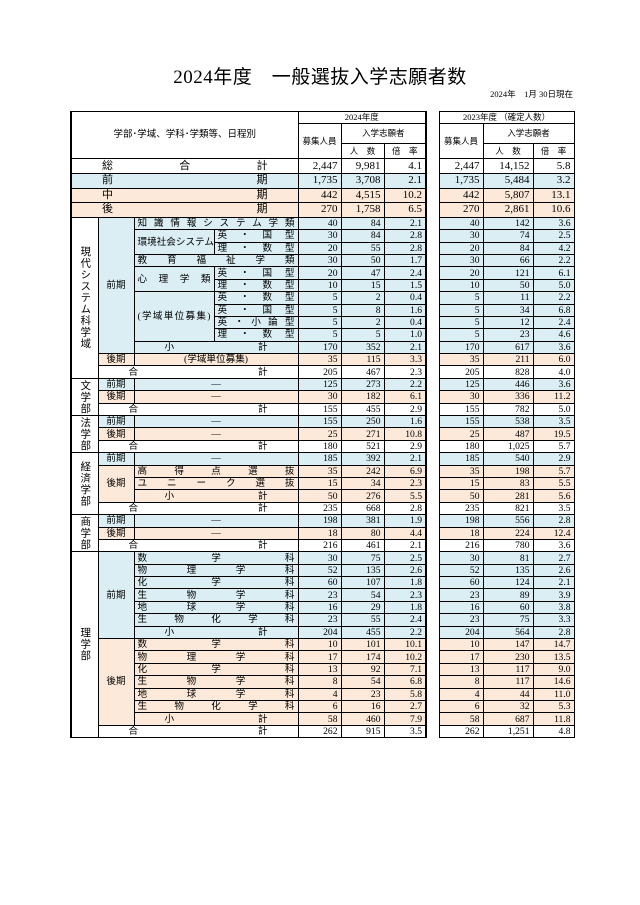  I want to click on applicants-2024: 521, so click(362, 446).